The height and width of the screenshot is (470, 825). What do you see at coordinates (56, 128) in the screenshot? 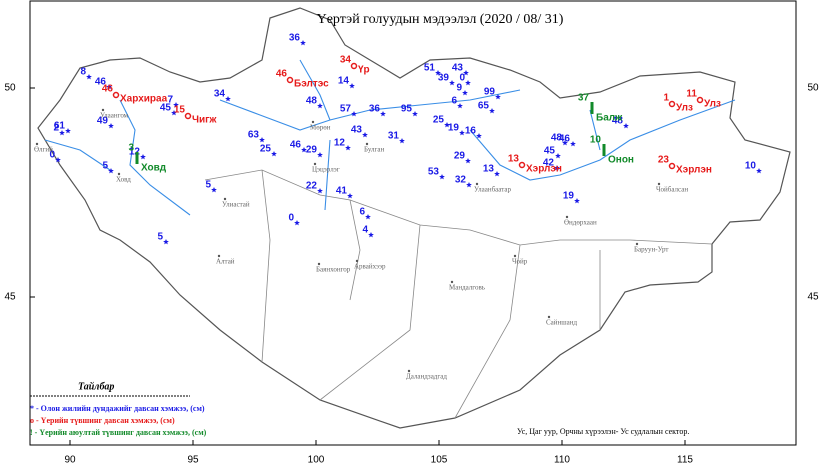
I see `station-value: 2` at bounding box center [56, 128].